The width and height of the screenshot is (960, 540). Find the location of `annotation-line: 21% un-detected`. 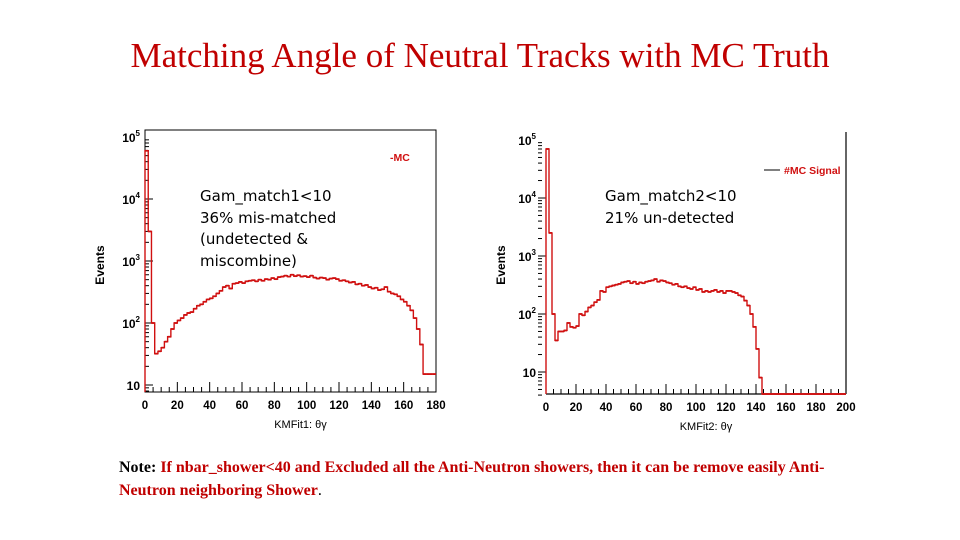

annotation-line: 21% un-detected is located at coordinates (670, 217).